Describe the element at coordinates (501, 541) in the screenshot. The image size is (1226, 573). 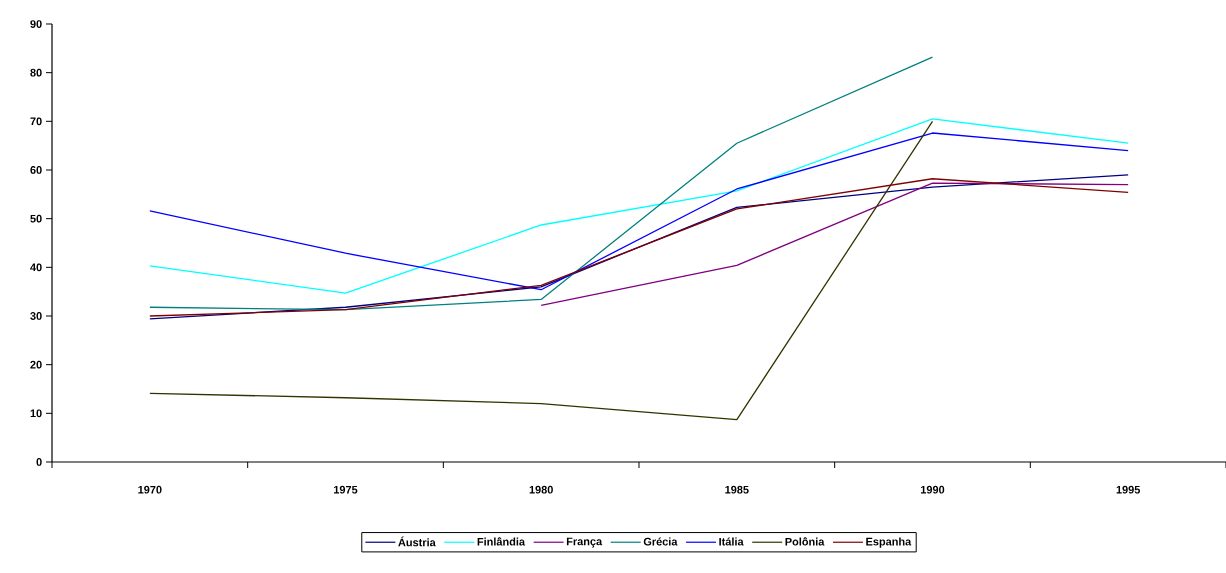
I see `legend-label: Finlândia` at that location.